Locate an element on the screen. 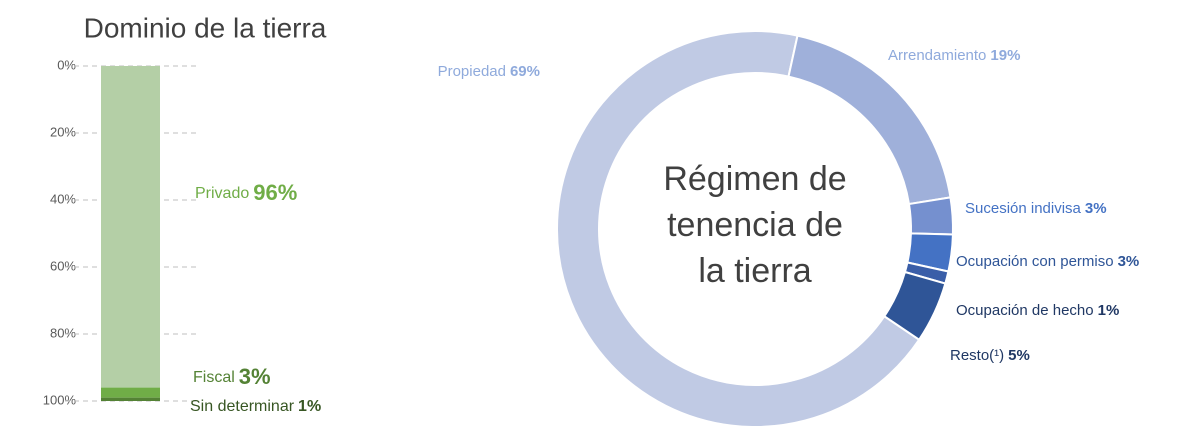 The width and height of the screenshot is (1196, 426). slice-label: Ocupación de hecho 1% is located at coordinates (1037, 310).